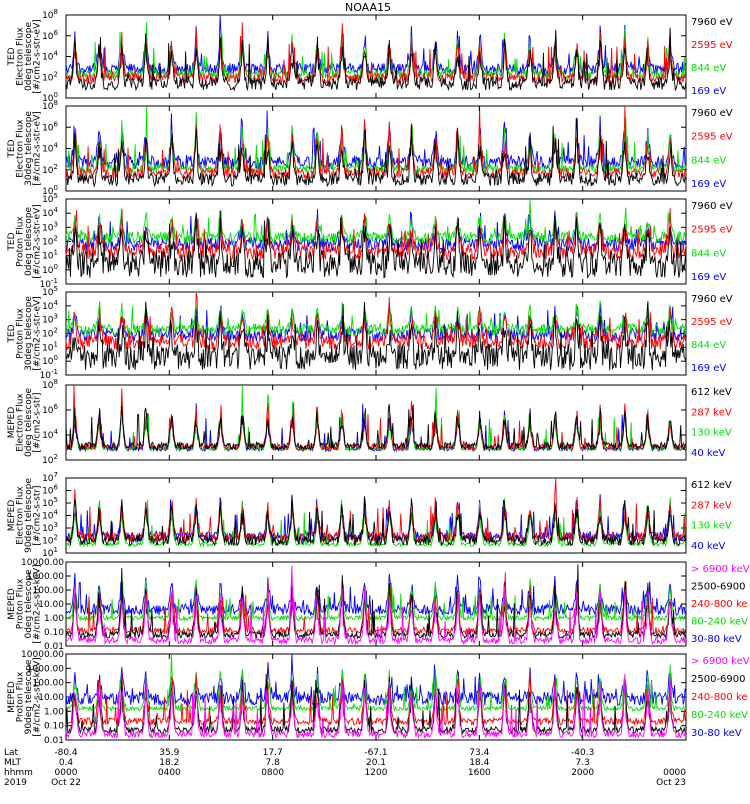 Image resolution: width=750 pixels, height=804 pixels. What do you see at coordinates (50, 384) in the screenshot?
I see `y-tick-label: 10⁸` at bounding box center [50, 384].